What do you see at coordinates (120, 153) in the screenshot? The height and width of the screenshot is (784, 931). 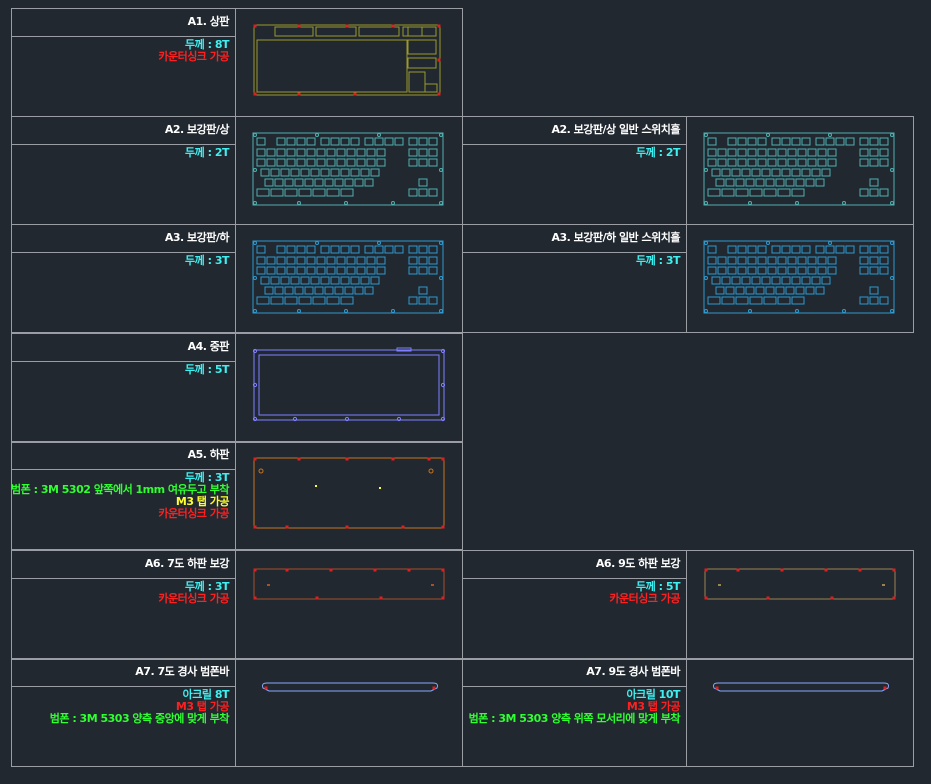 I see `part-notes: 두께 : 2T` at bounding box center [120, 153].